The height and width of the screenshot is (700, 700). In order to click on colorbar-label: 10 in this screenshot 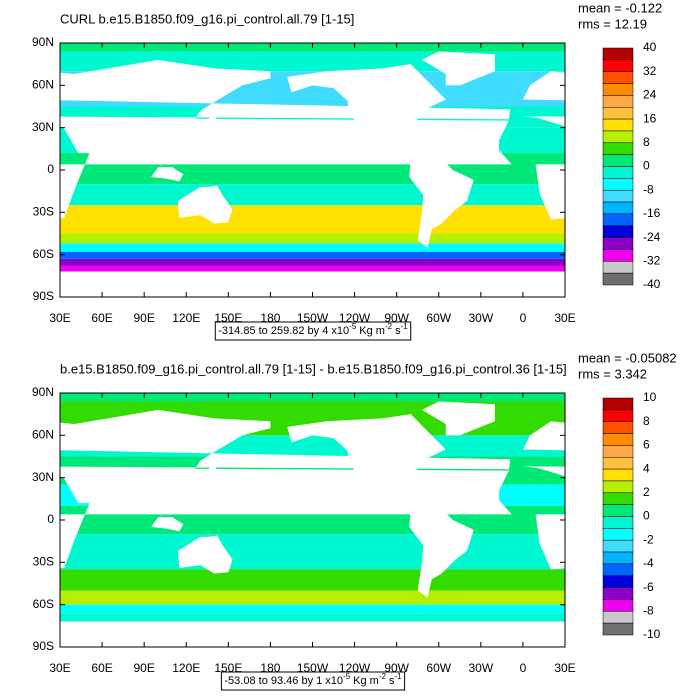, I will do `click(650, 397)`.